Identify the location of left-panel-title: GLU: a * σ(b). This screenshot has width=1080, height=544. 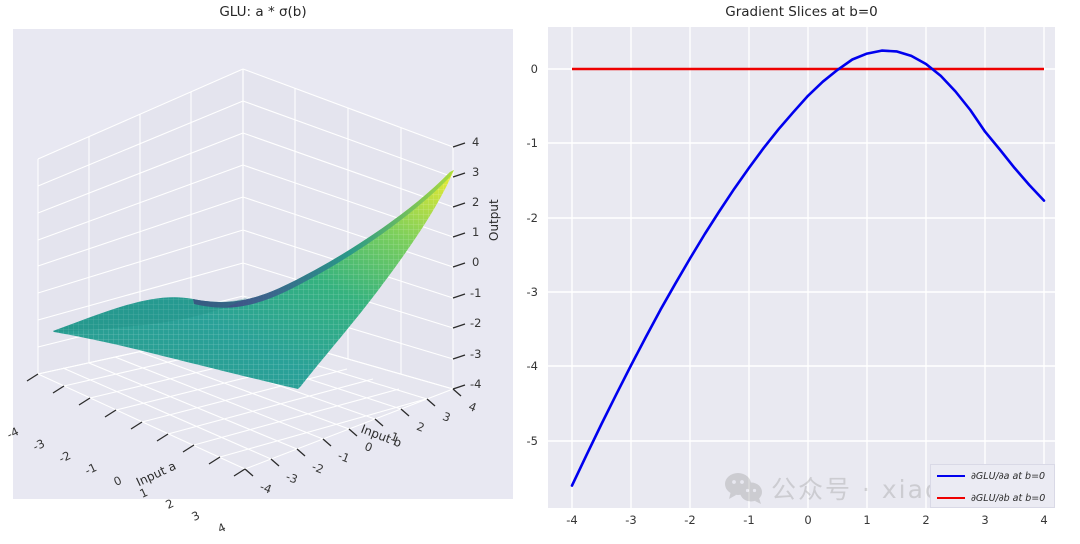
(263, 12).